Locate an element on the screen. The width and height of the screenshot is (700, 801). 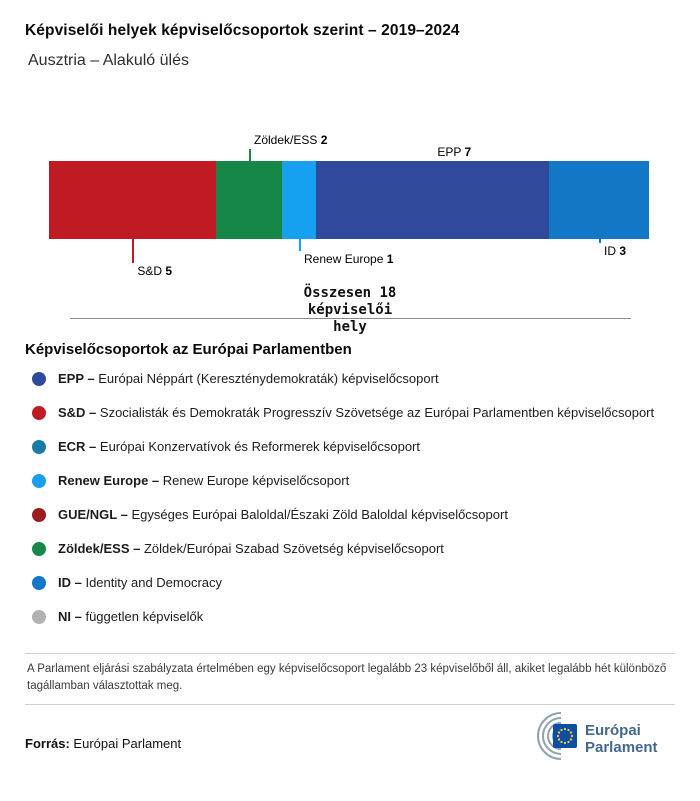
logo-text-line1: Európai is located at coordinates (613, 730).